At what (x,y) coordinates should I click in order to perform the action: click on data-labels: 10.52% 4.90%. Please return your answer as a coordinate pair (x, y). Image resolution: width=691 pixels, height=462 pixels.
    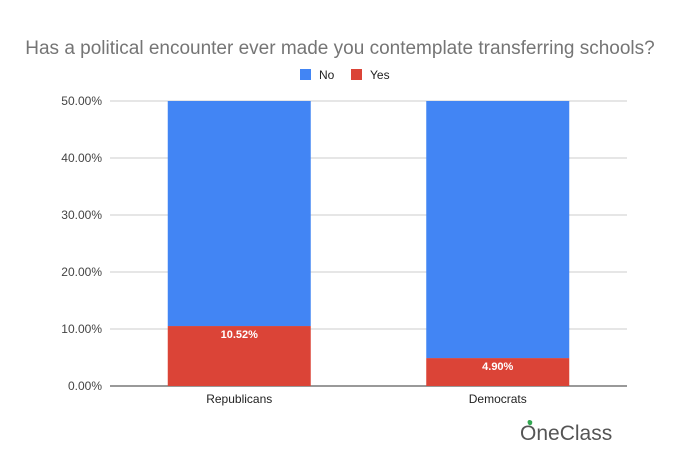
    Looking at the image, I should click on (367, 351).